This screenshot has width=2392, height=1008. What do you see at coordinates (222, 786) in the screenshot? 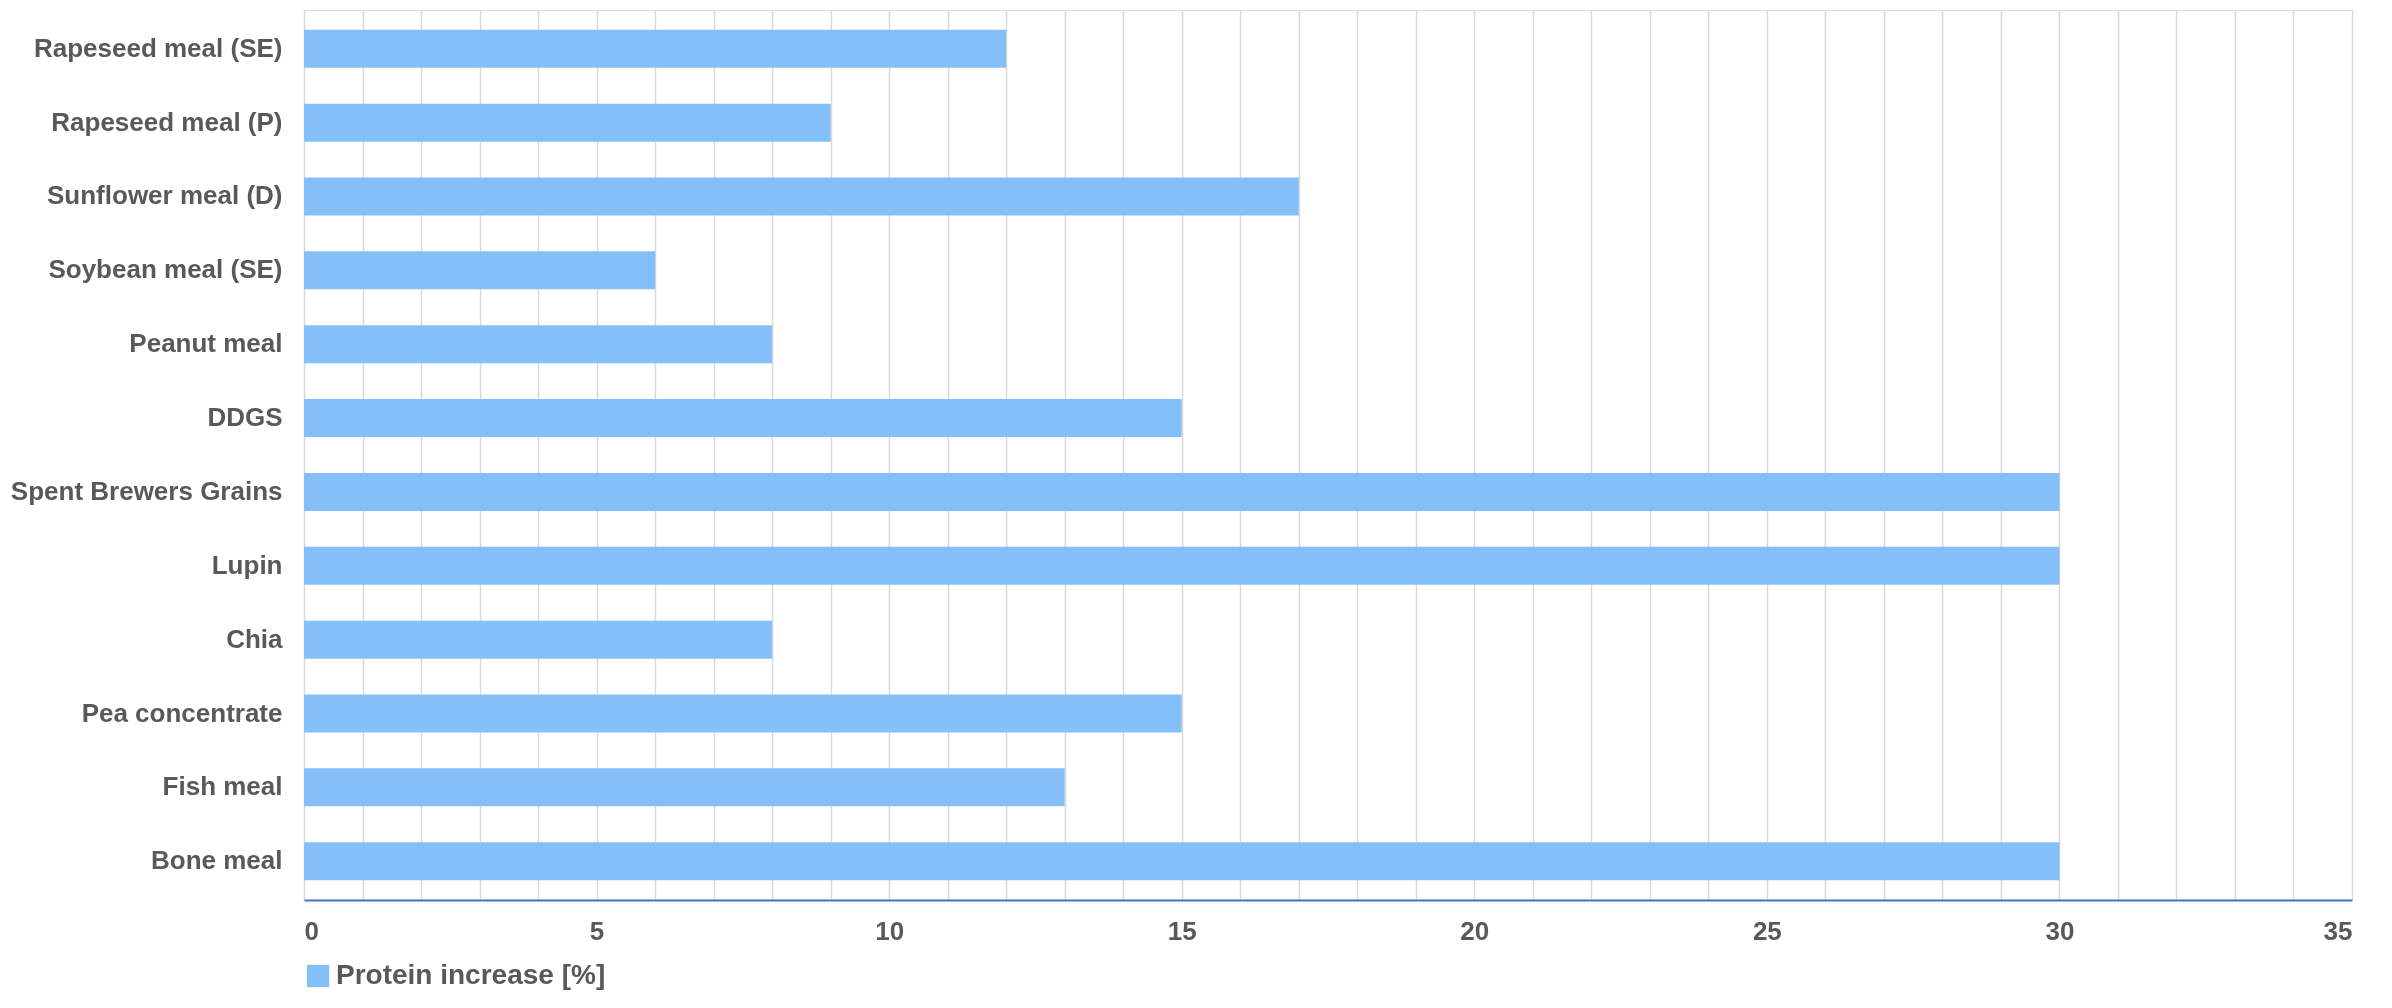
I see `y-tick-label: Fish meal` at bounding box center [222, 786].